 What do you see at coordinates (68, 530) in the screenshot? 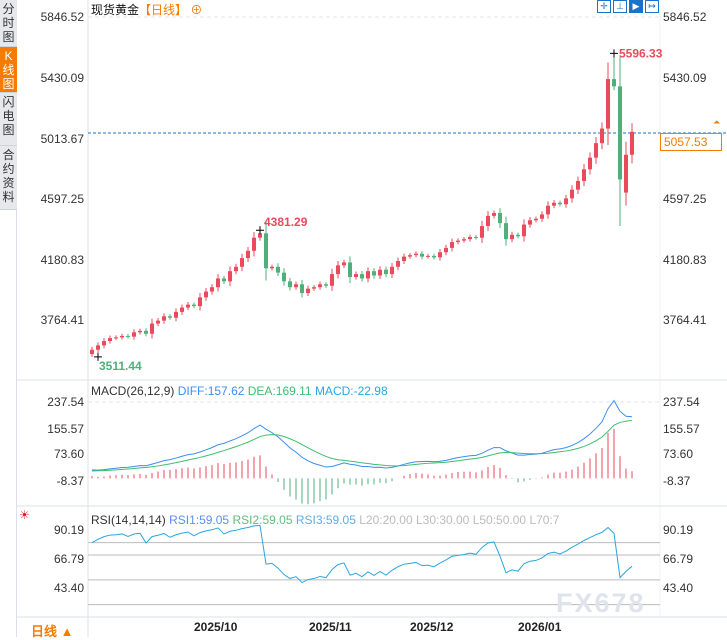
I see `rsi-axis-label: 90.19` at bounding box center [68, 530].